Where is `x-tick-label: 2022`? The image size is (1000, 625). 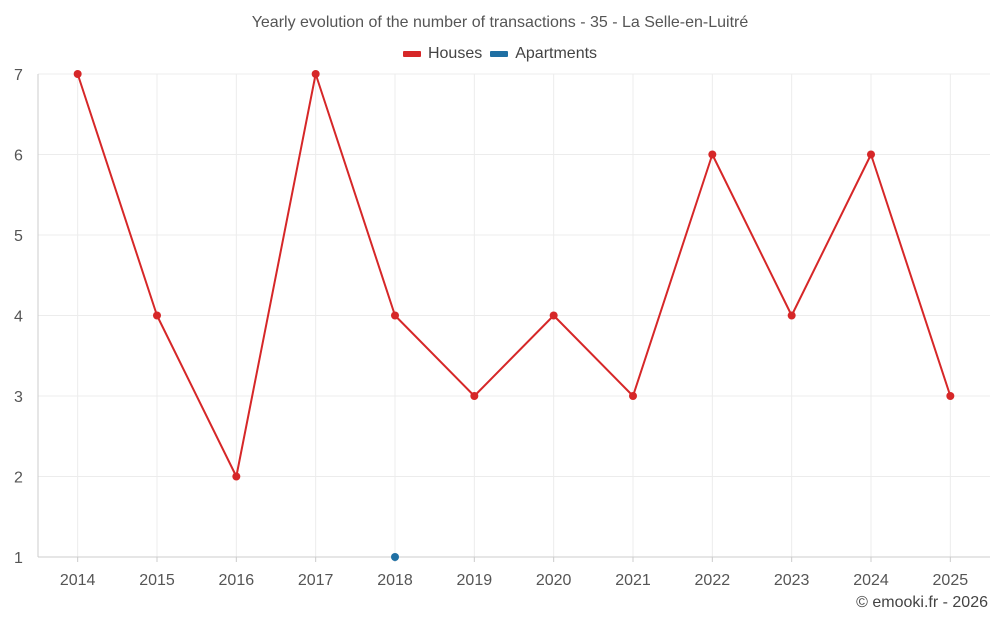
x-tick-label: 2022 is located at coordinates (713, 580).